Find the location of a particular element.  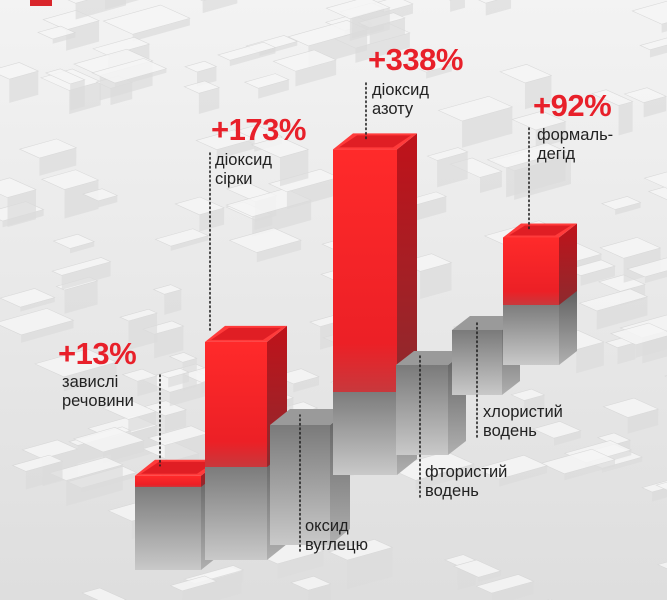

change-label-1: +13% is located at coordinates (97, 353).